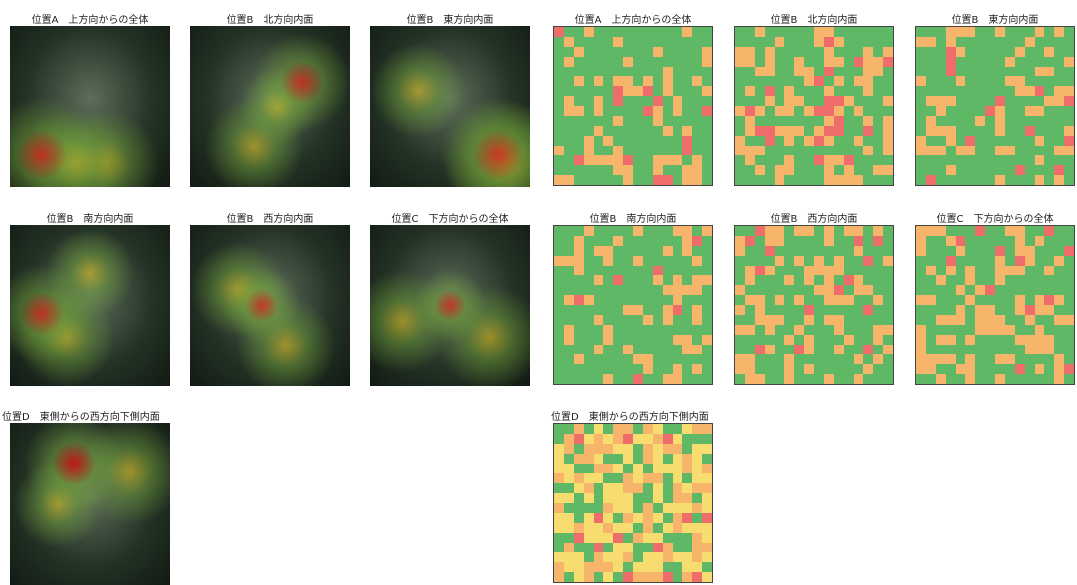 The image size is (1077, 585). What do you see at coordinates (450, 106) in the screenshot?
I see `heatmap-photo` at bounding box center [450, 106].